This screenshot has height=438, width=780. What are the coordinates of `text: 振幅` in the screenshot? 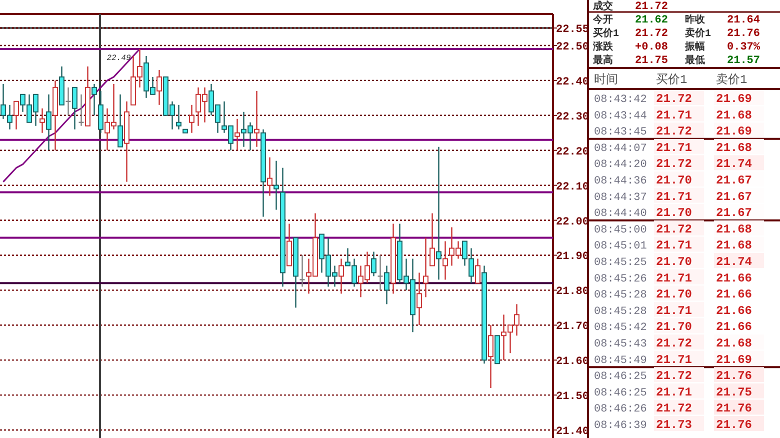 It's located at (694, 47).